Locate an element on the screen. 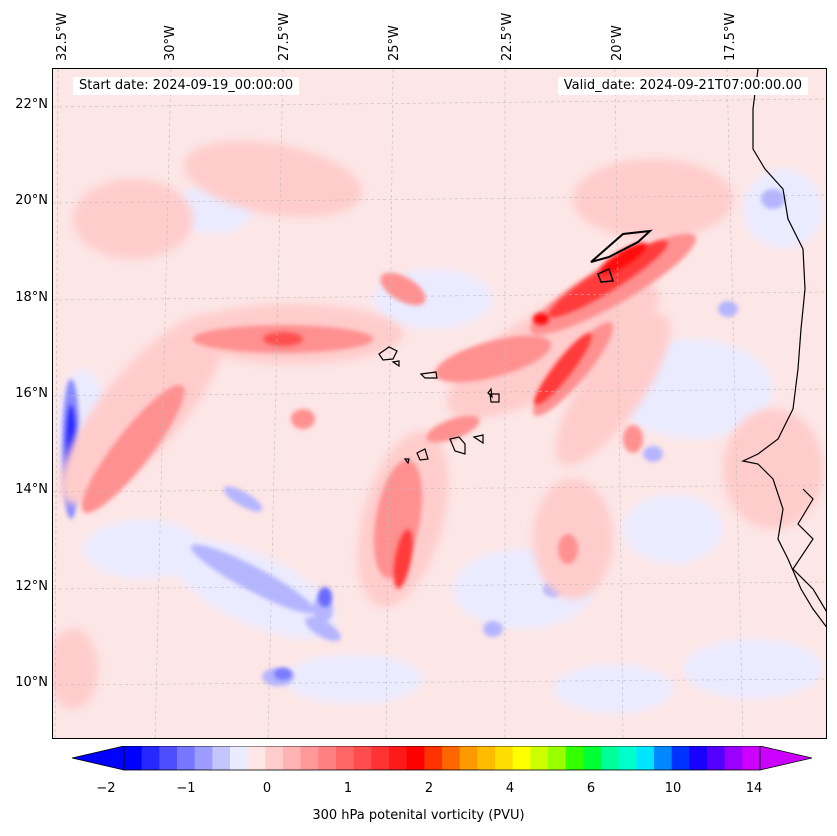 This screenshot has width=837, height=836. canary-contour is located at coordinates (621, 246).